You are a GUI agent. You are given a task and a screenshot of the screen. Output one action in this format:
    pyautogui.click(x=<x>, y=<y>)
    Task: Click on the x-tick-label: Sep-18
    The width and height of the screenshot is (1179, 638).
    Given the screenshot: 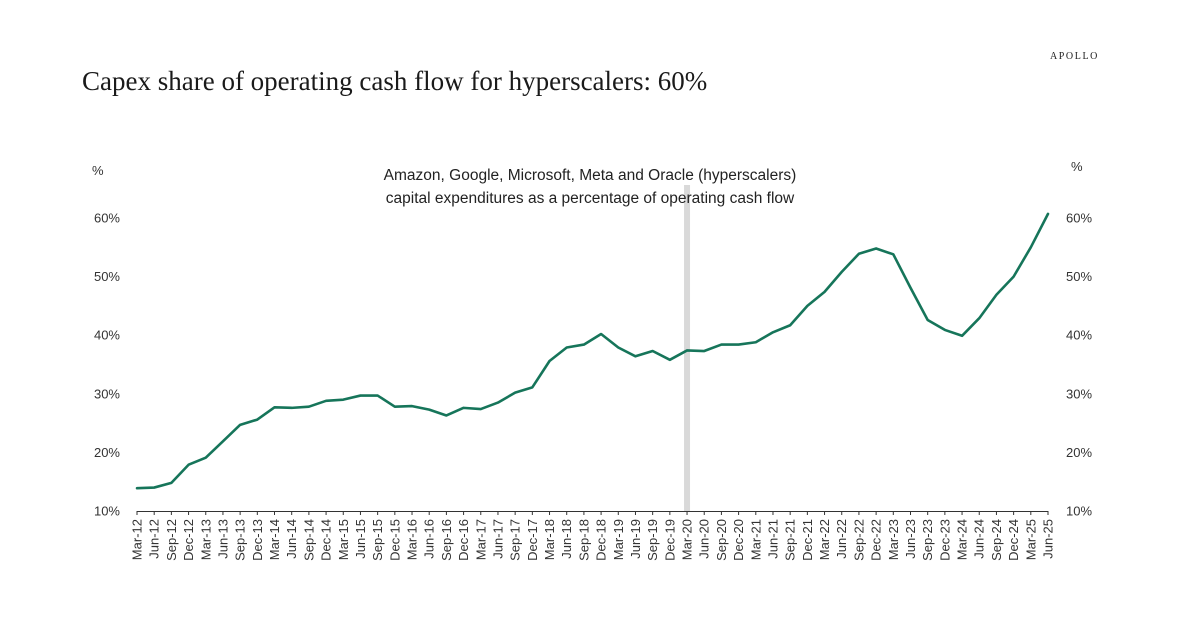 What is the action you would take?
    pyautogui.click(x=583, y=540)
    